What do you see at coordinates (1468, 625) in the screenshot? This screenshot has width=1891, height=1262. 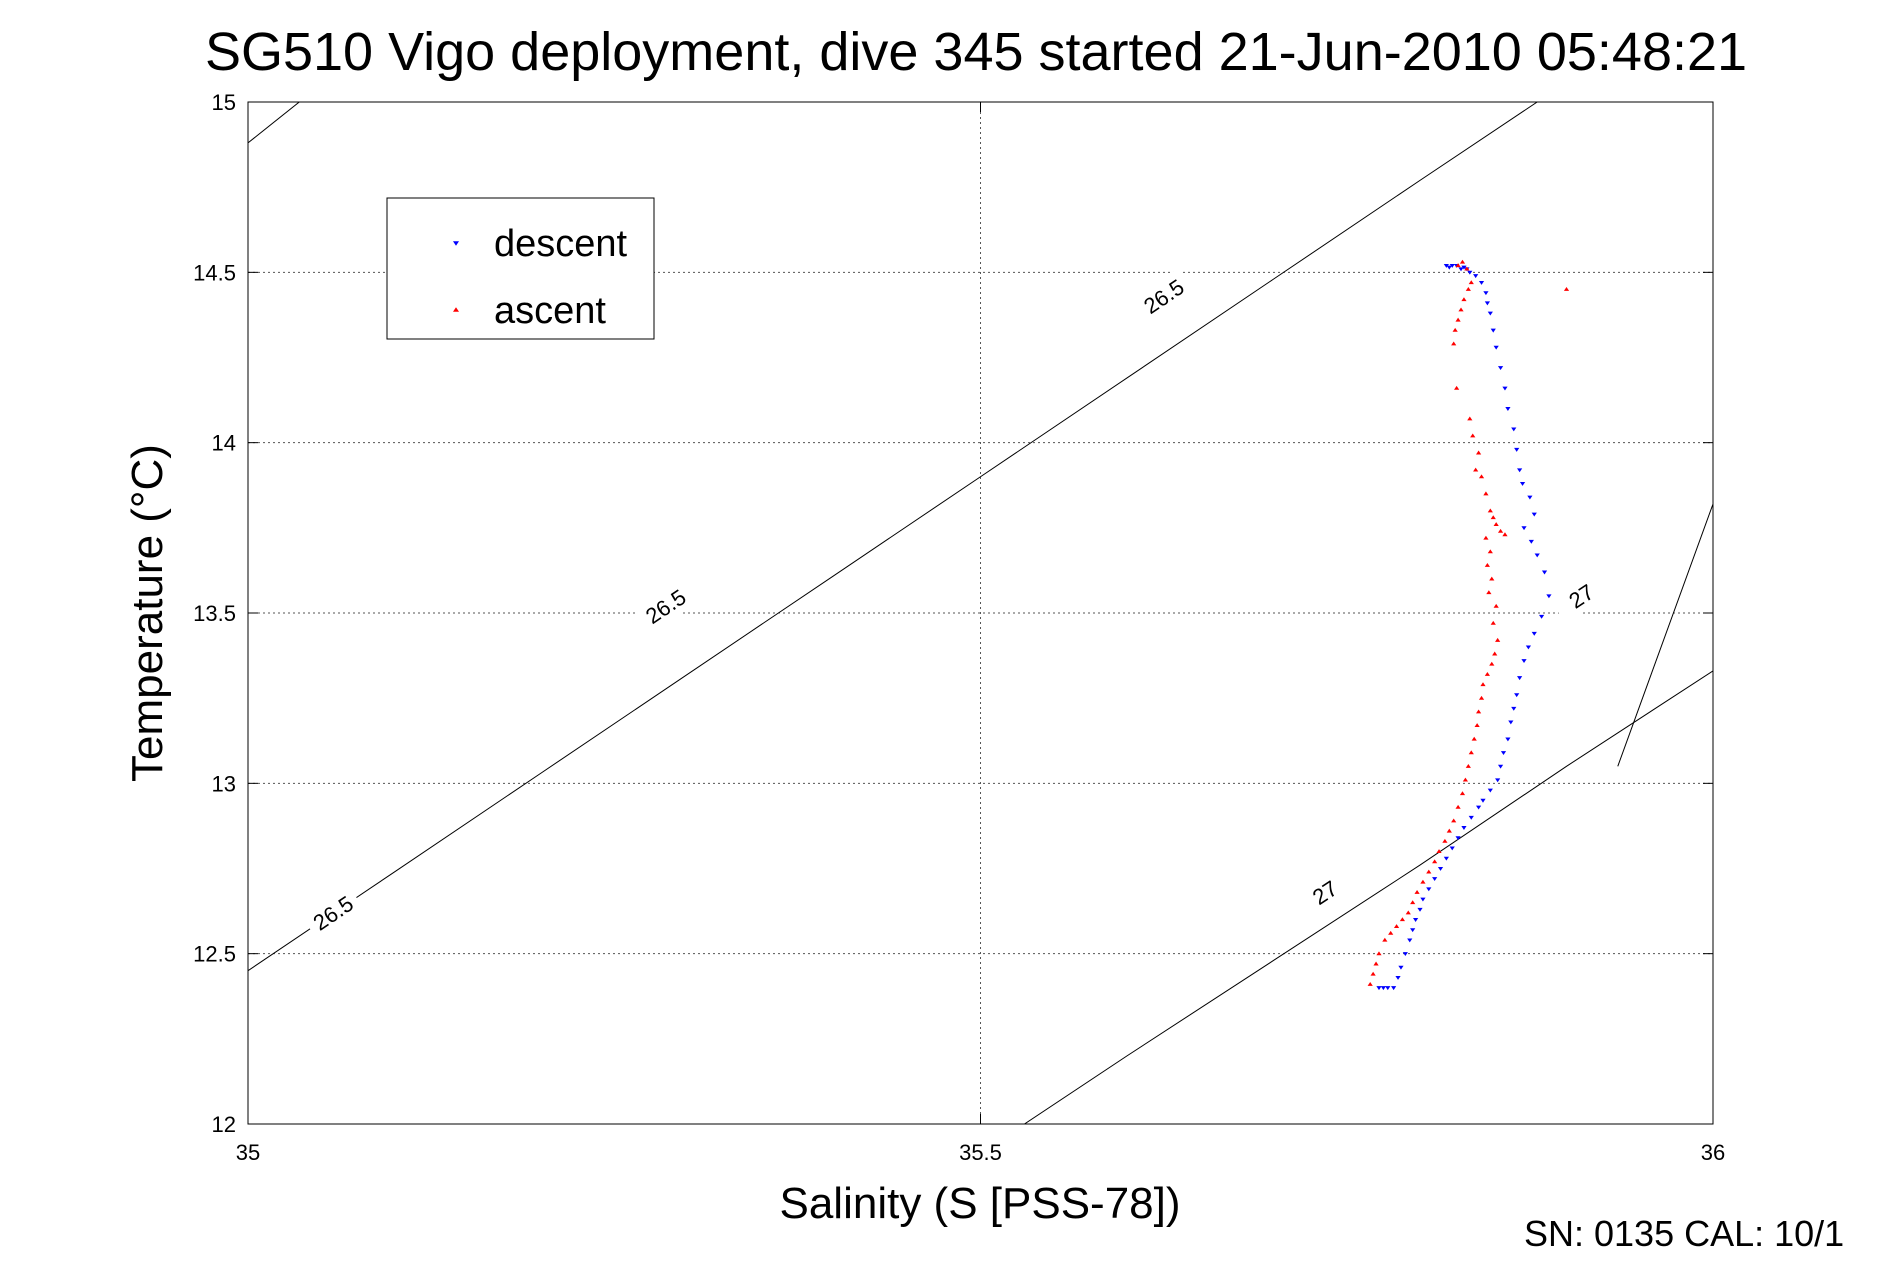 I see `data-series` at bounding box center [1468, 625].